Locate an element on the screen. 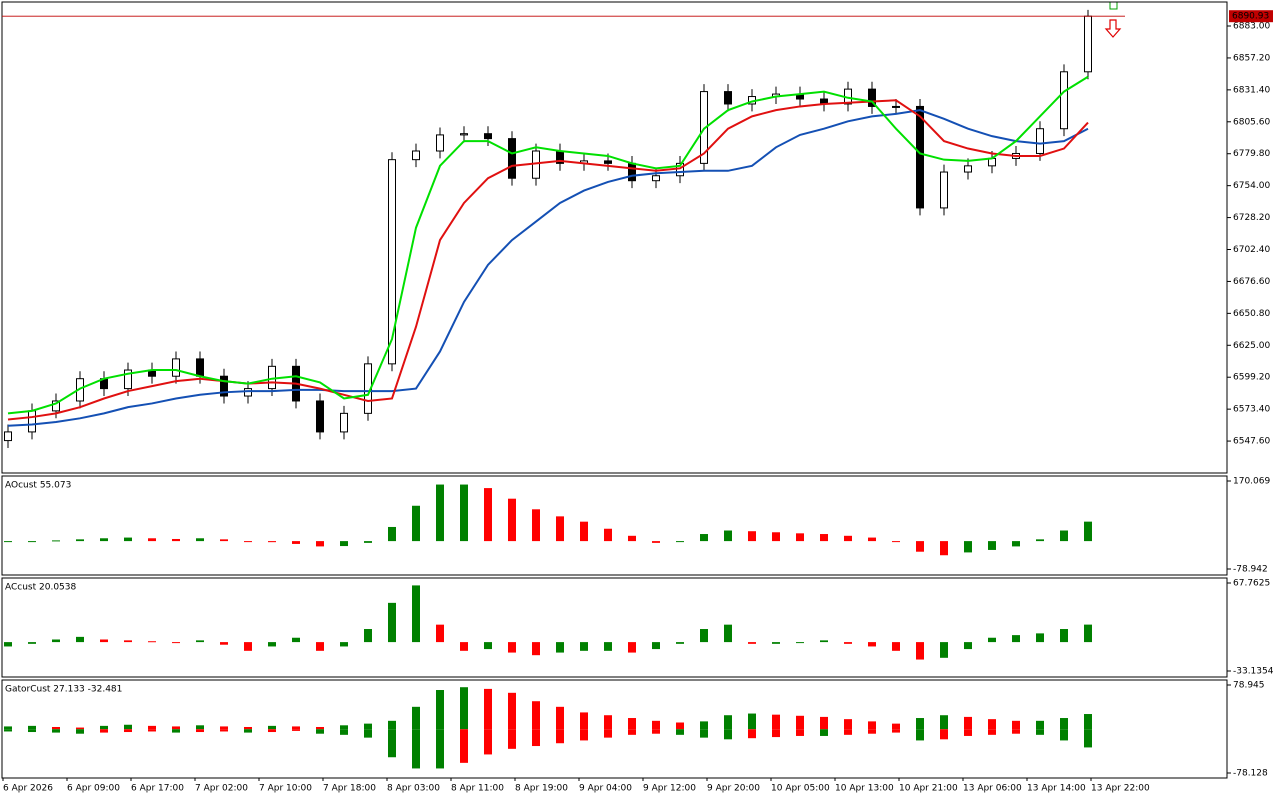 Image resolution: width=1280 pixels, height=800 pixels. x-tick-label: 9 Apr 04:00 is located at coordinates (605, 789).